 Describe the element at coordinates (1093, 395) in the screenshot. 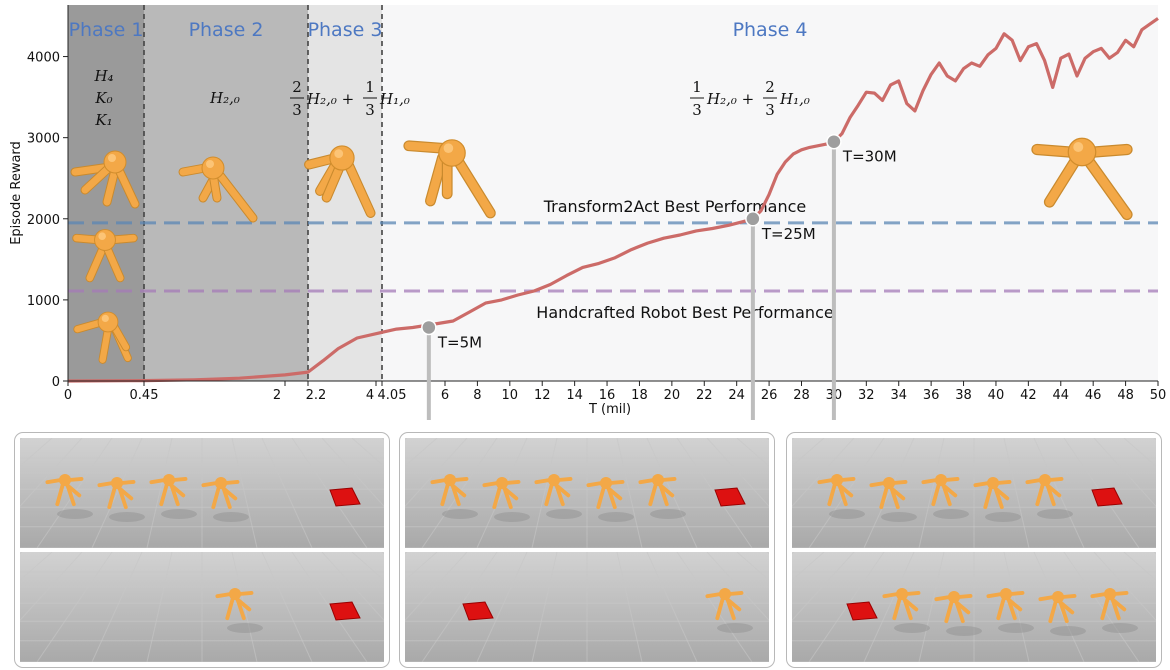

I see `x-tick-label: 46` at that location.